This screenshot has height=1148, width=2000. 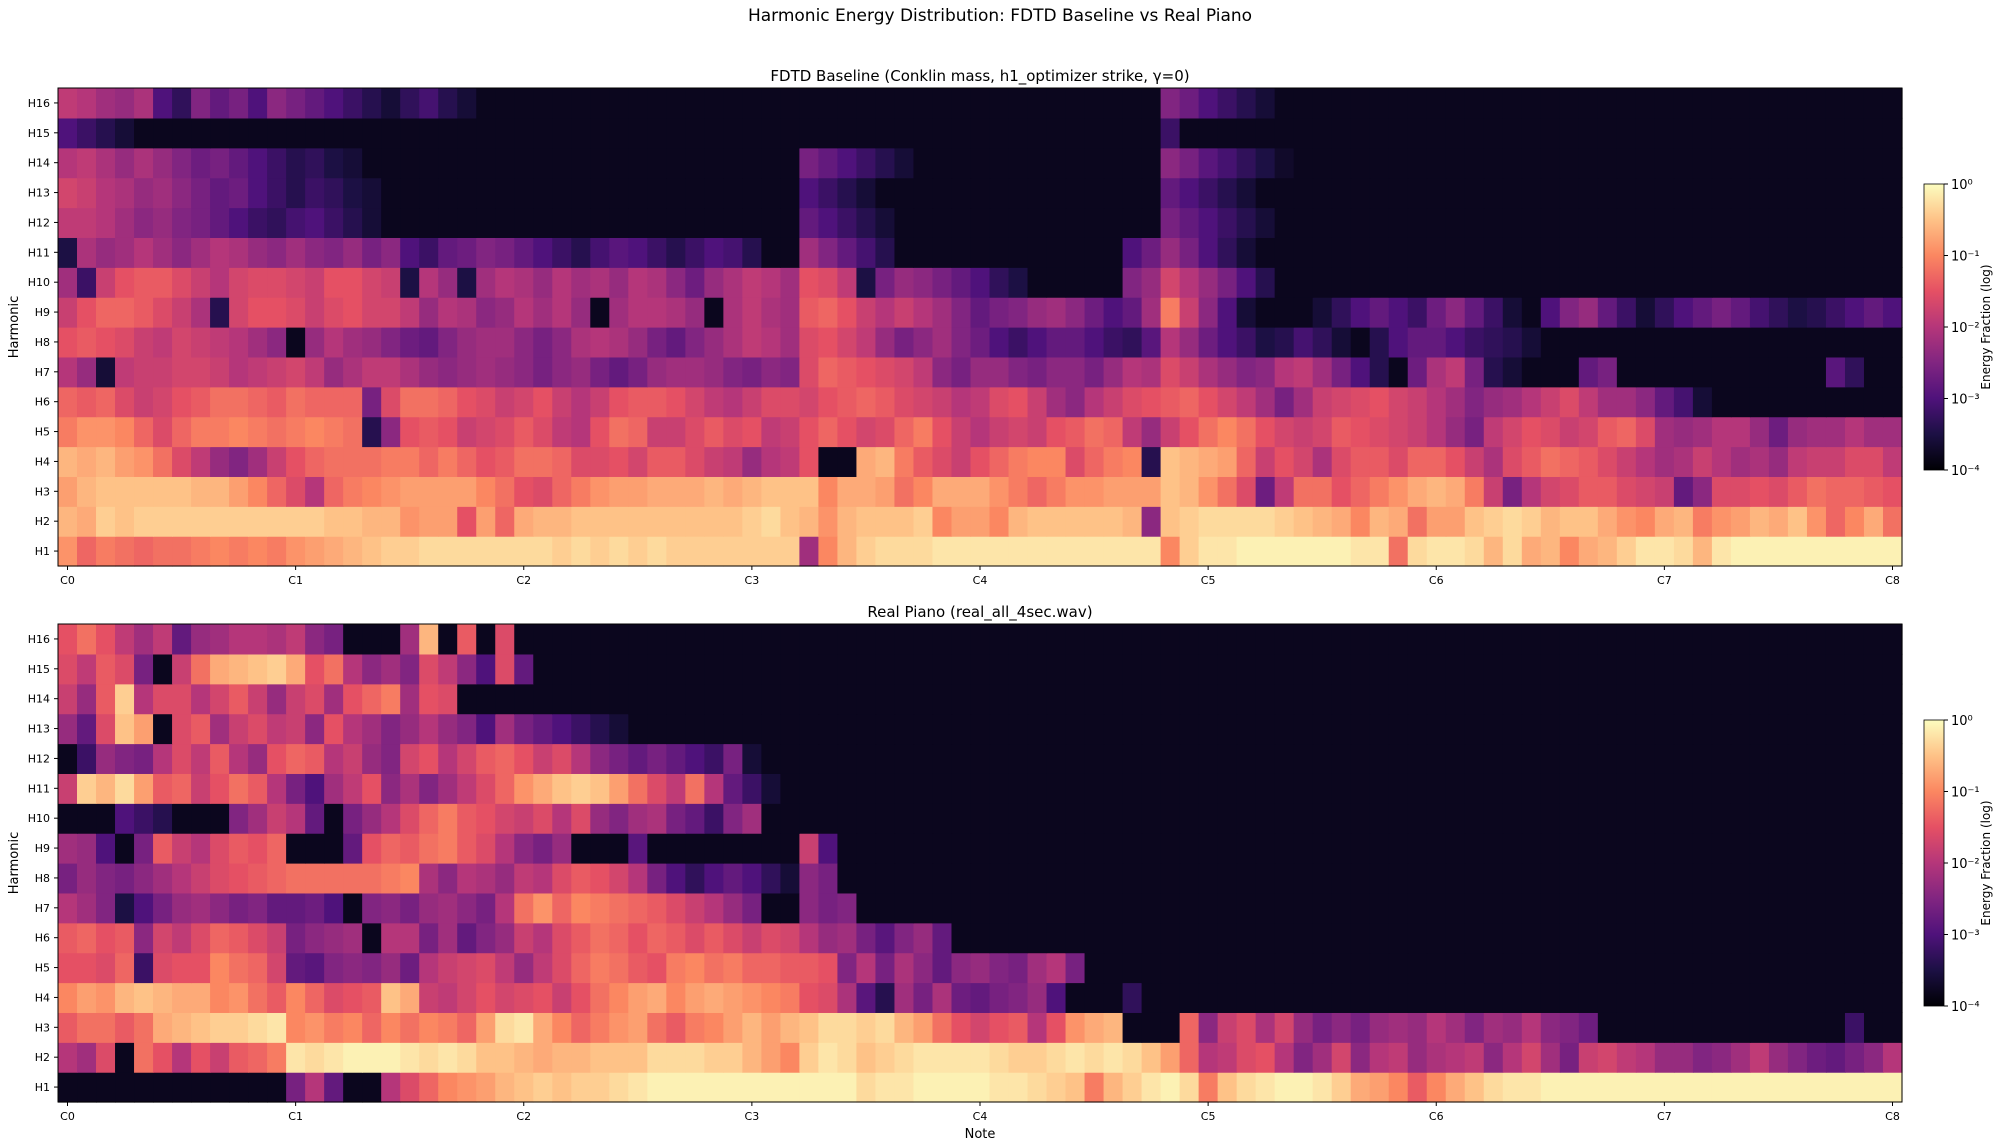 What do you see at coordinates (1056, 551) in the screenshot?
I see `fdtd-cell-h1-n52` at bounding box center [1056, 551].